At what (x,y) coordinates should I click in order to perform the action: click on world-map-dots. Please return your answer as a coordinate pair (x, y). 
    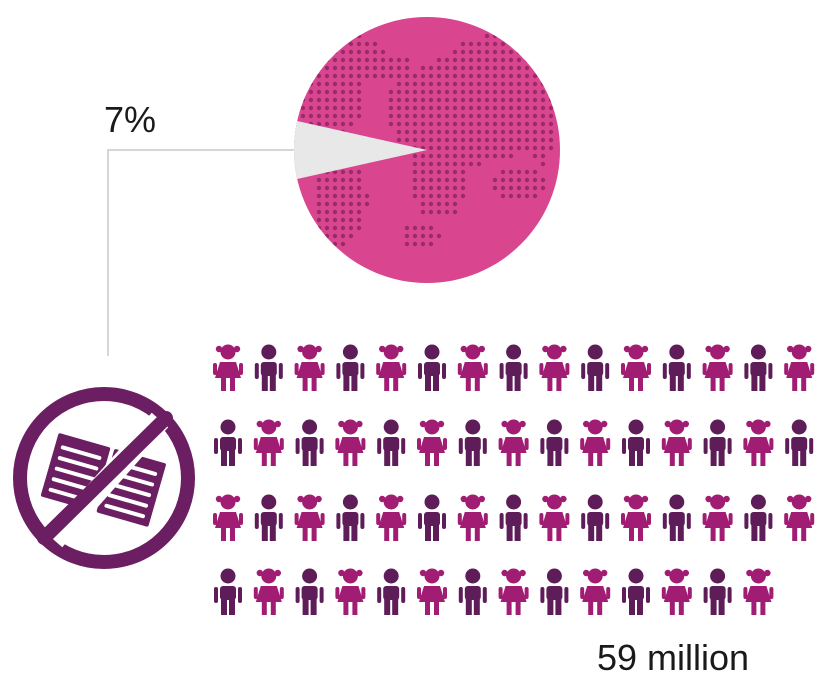
    Looking at the image, I should click on (427, 140).